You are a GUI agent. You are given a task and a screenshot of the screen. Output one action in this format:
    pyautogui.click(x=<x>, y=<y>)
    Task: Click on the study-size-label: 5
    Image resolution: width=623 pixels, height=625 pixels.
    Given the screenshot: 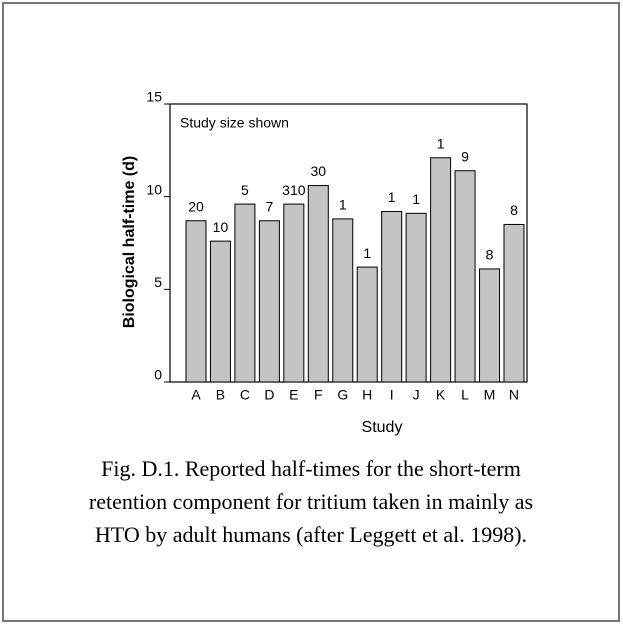 What is the action you would take?
    pyautogui.click(x=245, y=190)
    